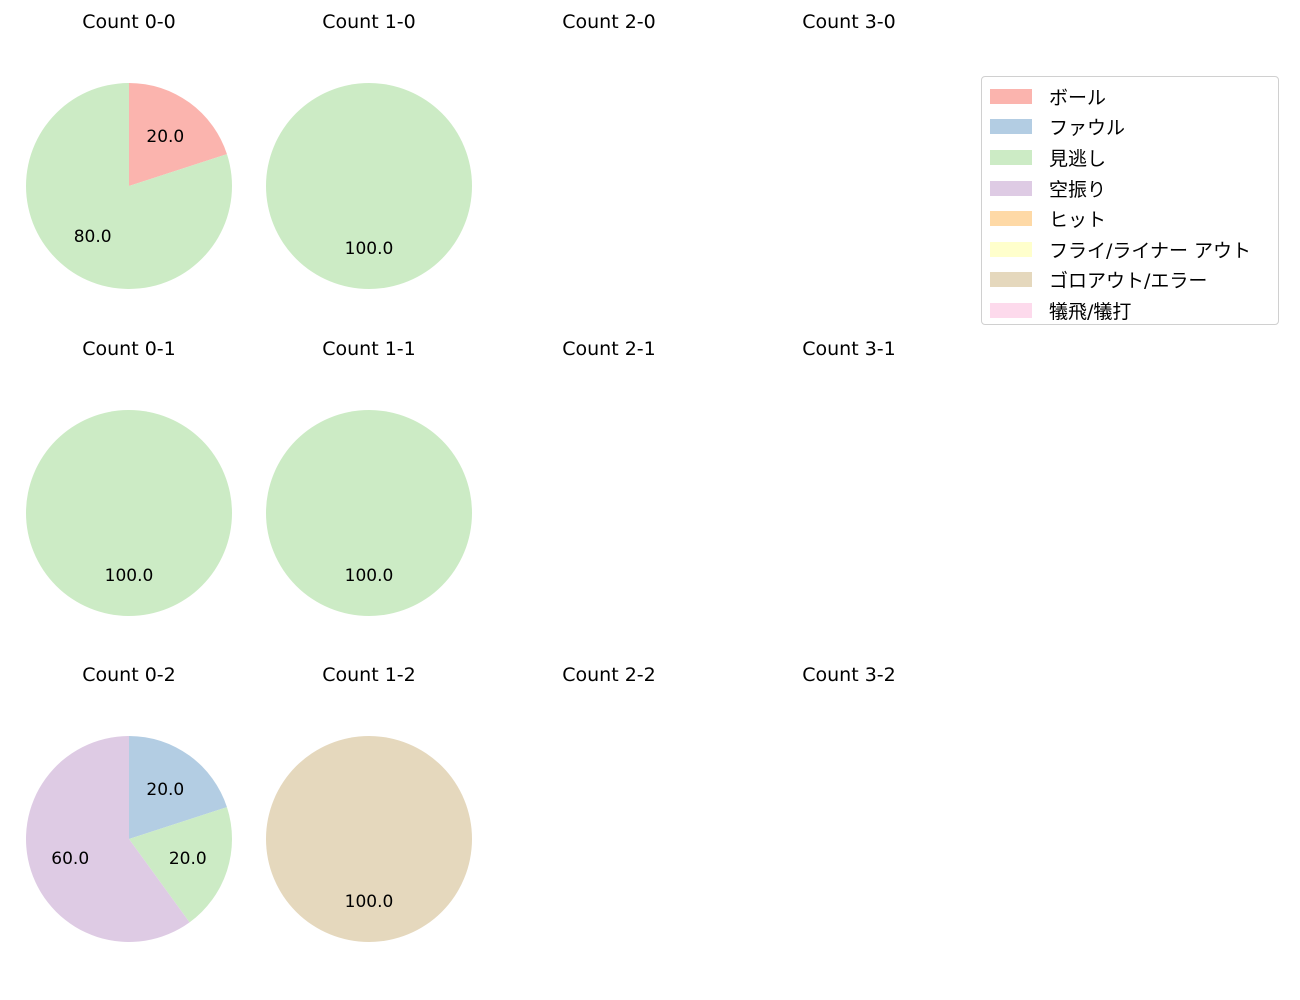  What do you see at coordinates (129, 349) in the screenshot?
I see `pie-title: Count 0-1` at bounding box center [129, 349].